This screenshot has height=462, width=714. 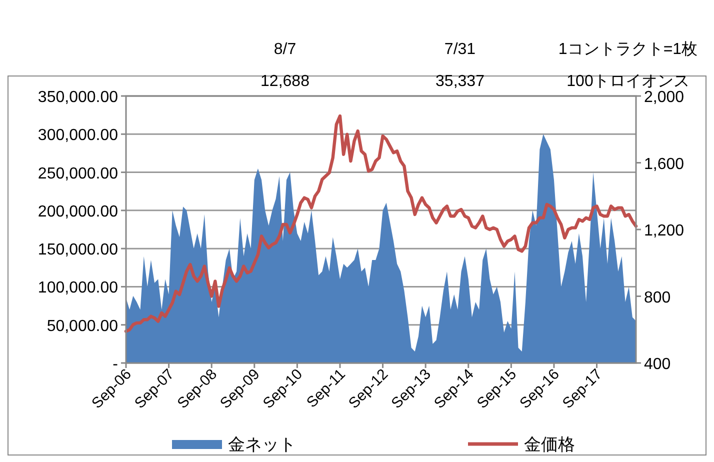 I want to click on annotation: 12,688, so click(x=285, y=81).